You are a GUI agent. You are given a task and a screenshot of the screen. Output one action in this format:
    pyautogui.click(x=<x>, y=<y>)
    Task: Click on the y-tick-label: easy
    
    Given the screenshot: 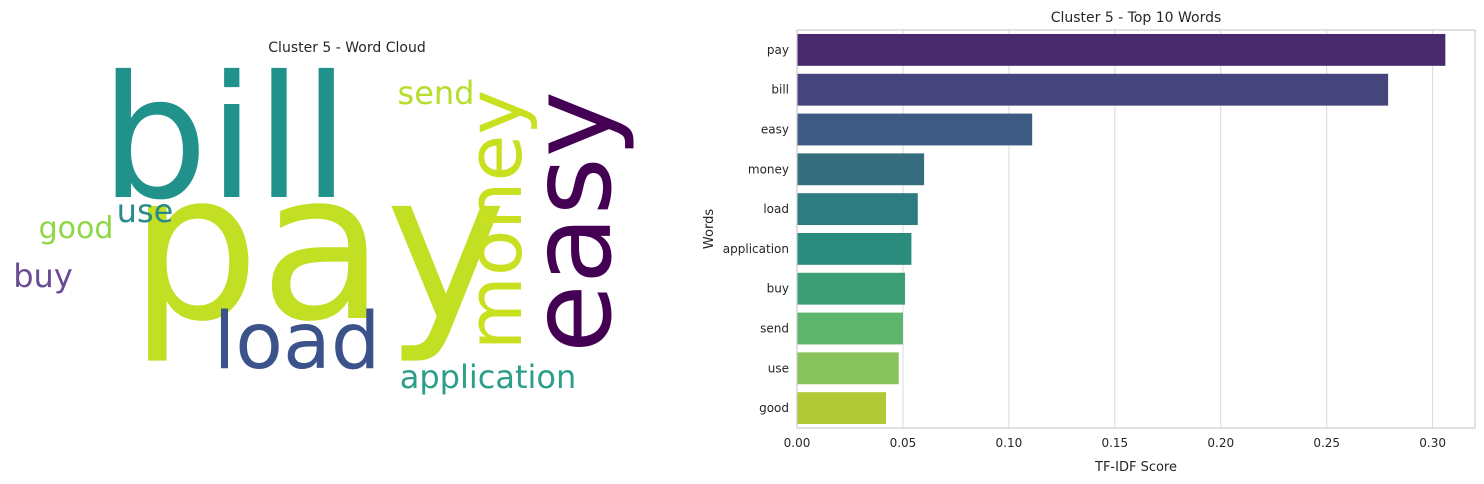 What is the action you would take?
    pyautogui.click(x=775, y=130)
    